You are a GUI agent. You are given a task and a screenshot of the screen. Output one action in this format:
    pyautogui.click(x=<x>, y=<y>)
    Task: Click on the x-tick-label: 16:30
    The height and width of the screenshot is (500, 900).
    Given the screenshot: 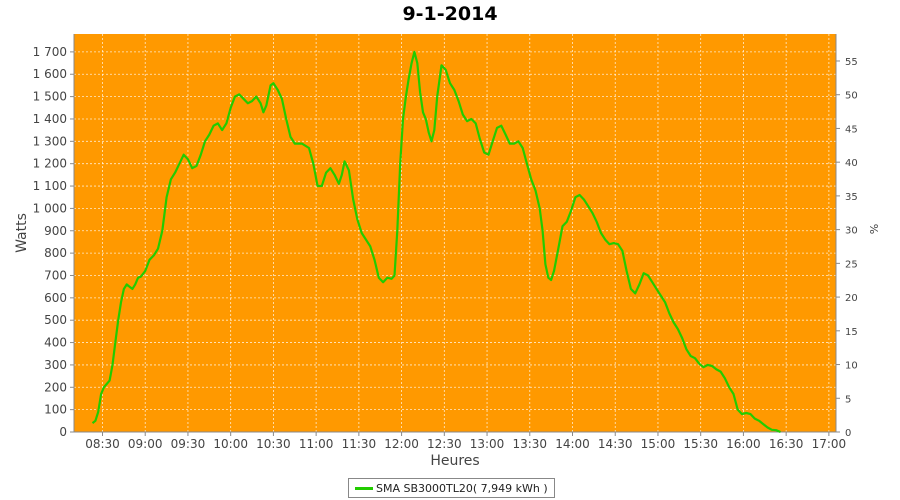 What is the action you would take?
    pyautogui.click(x=786, y=444)
    